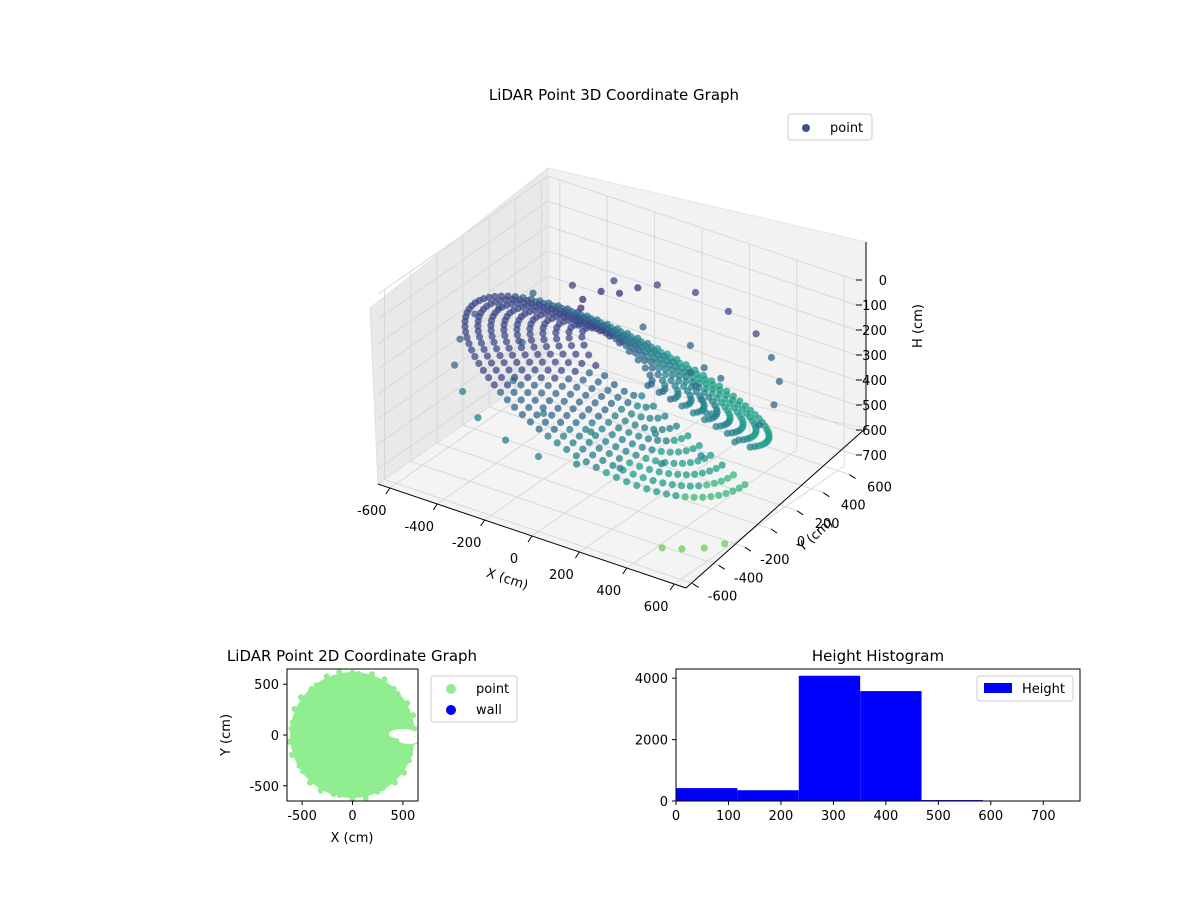 The width and height of the screenshot is (1200, 900). What do you see at coordinates (608, 591) in the screenshot?
I see `x-tick-label-3d: 400` at bounding box center [608, 591].